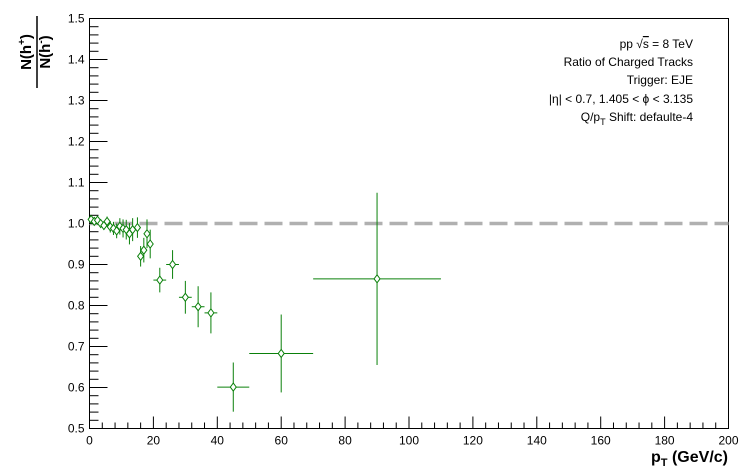  What do you see at coordinates (89, 441) in the screenshot?
I see `x-tick-label: 0` at bounding box center [89, 441].